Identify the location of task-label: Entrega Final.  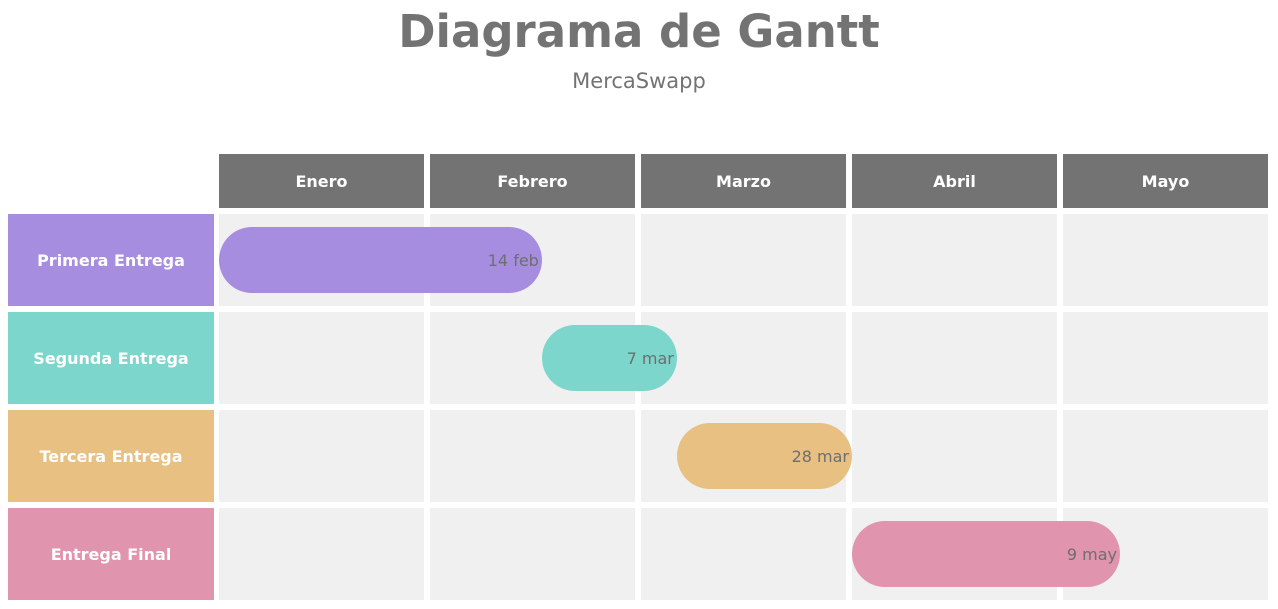
(111, 554).